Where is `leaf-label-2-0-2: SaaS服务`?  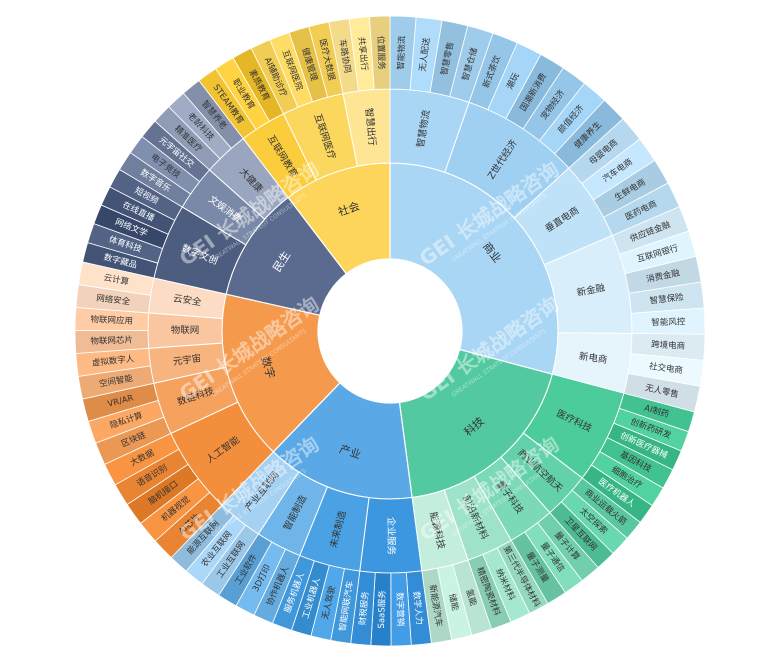
leaf-label-2-0-2: SaaS服务 is located at coordinates (382, 609).